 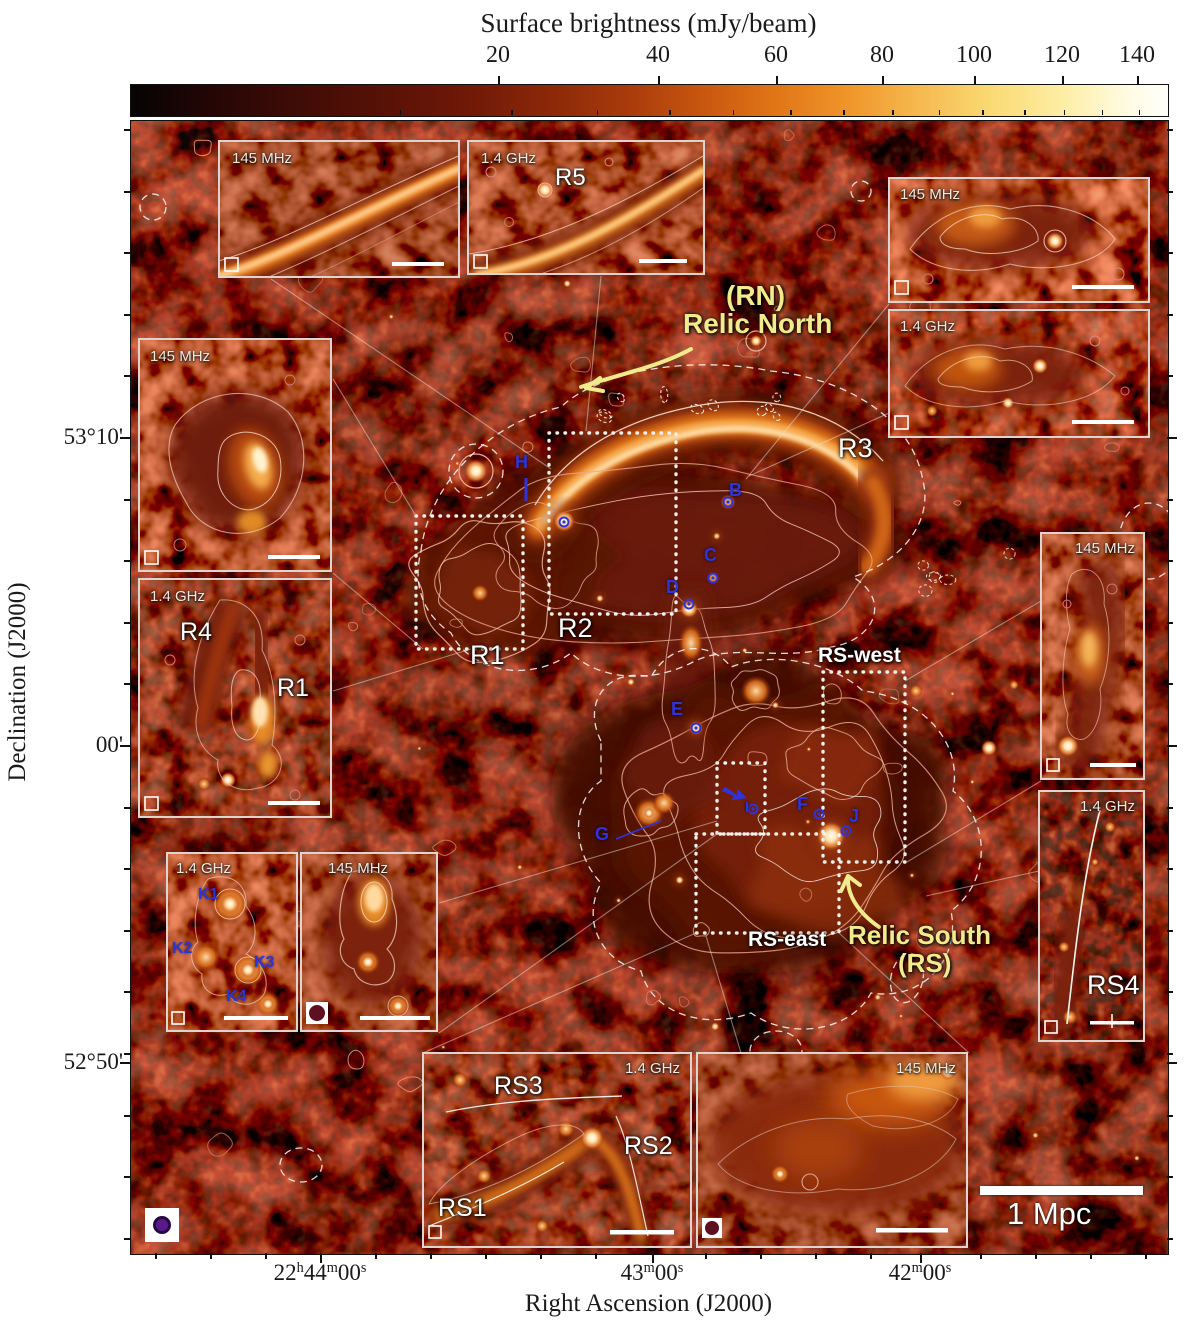 What do you see at coordinates (232, 942) in the screenshot?
I see `inset-bottom-left-14ghz: 1.4 GHz K1 K2 K3 K4` at bounding box center [232, 942].